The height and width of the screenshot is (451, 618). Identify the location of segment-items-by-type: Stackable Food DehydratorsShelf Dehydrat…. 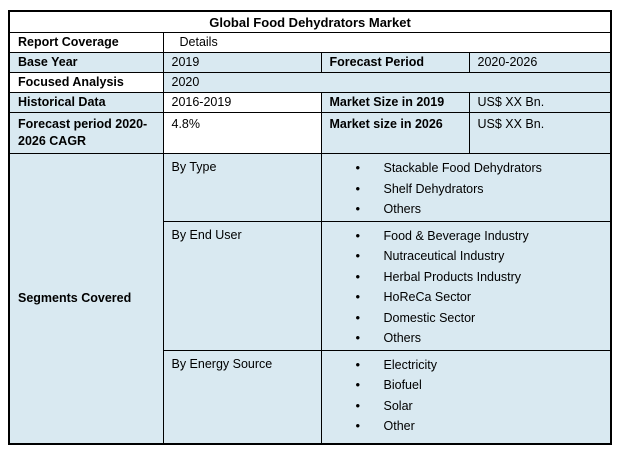
(466, 187).